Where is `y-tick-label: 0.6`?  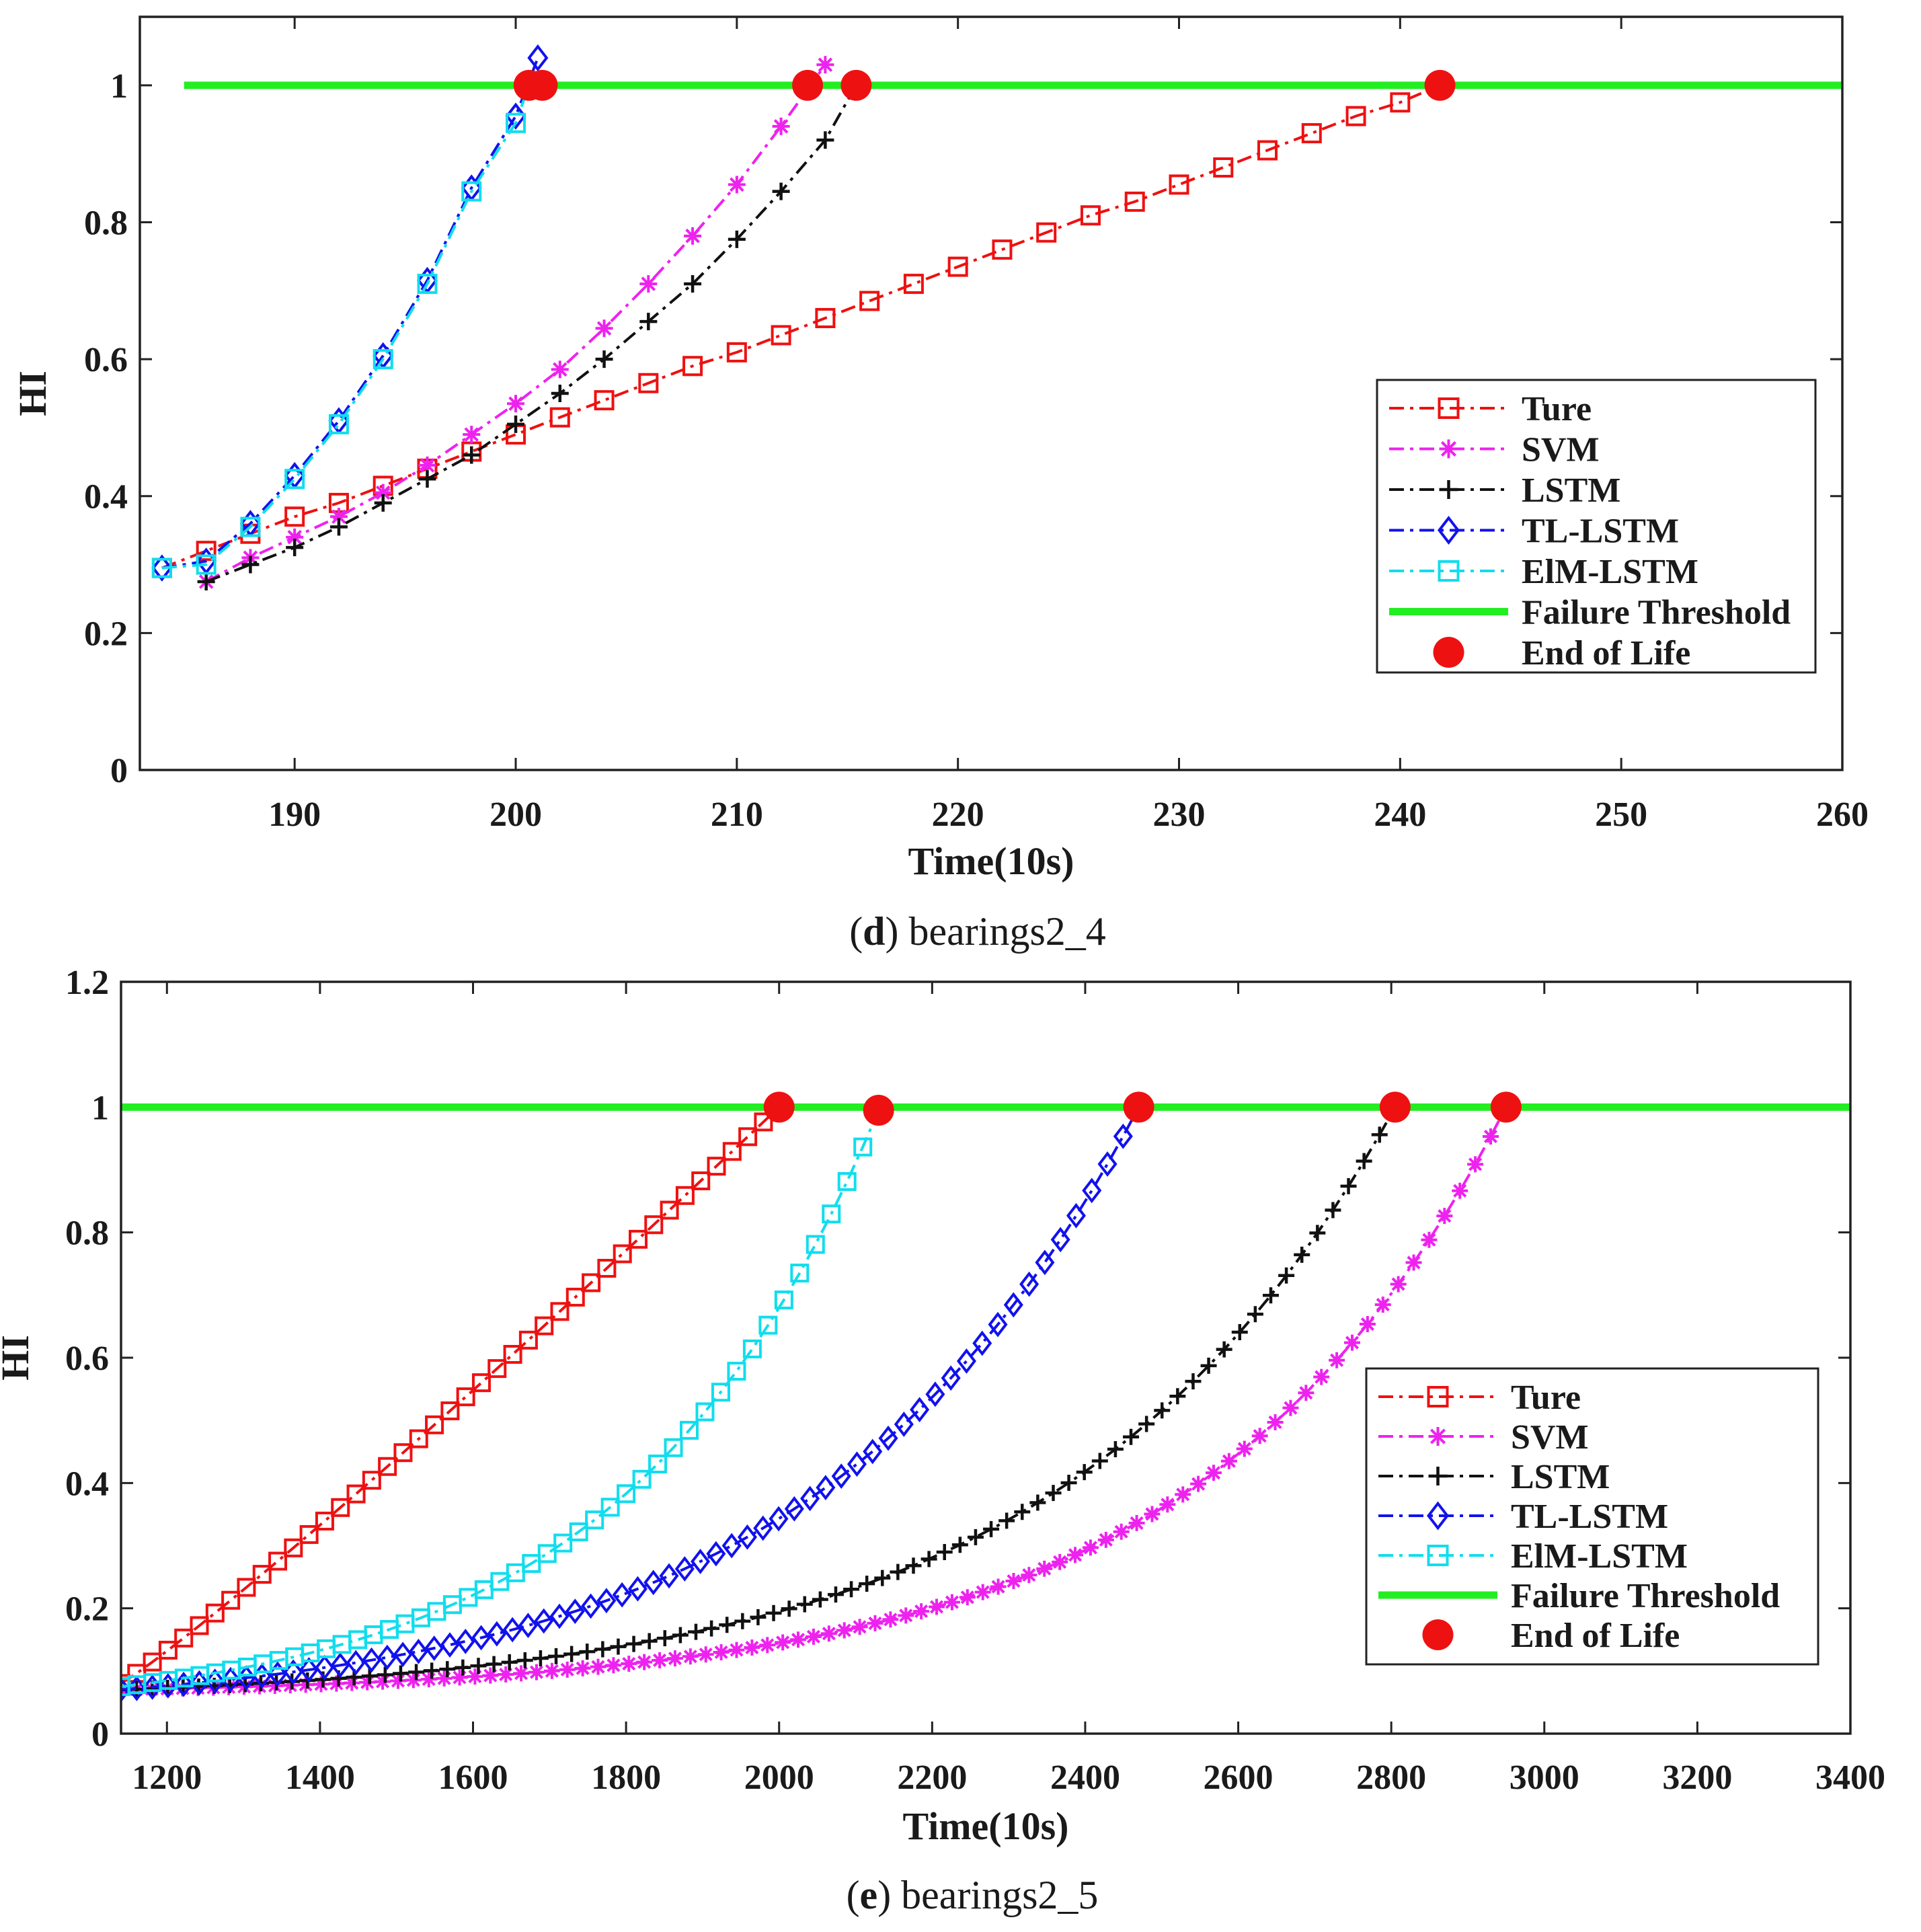 y-tick-label: 0.6 is located at coordinates (87, 1359).